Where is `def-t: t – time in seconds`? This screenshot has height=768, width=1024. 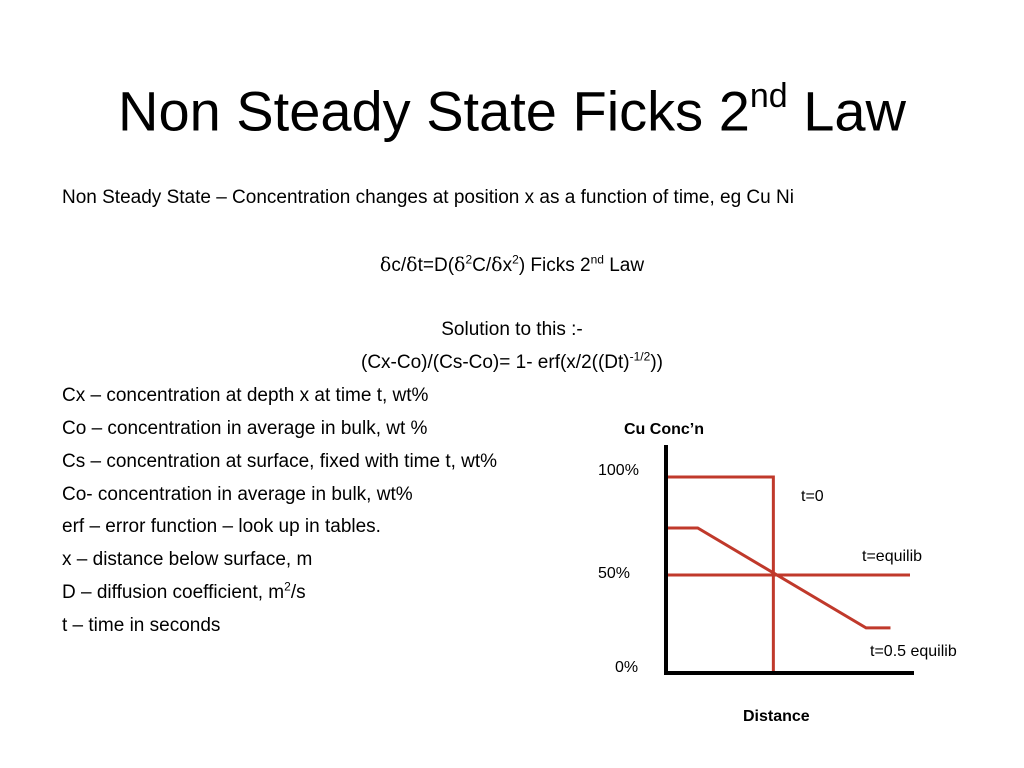
def-t: t – time in seconds is located at coordinates (141, 625).